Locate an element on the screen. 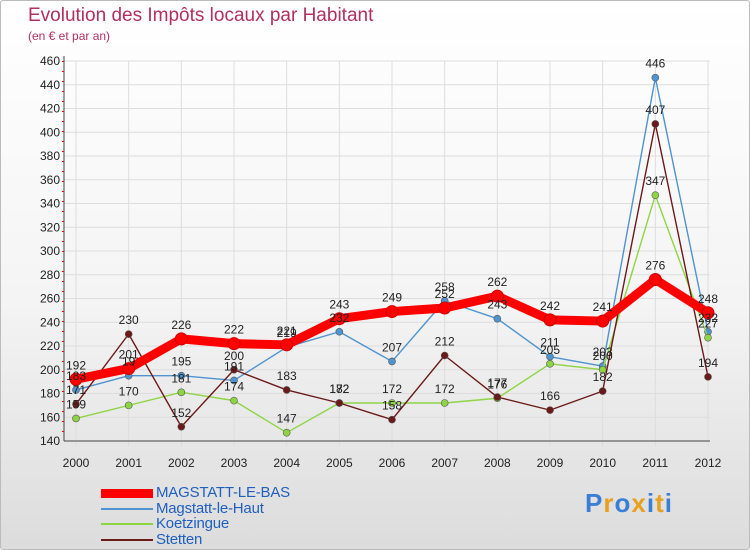 Image resolution: width=750 pixels, height=550 pixels. x-tick-label: 2005 is located at coordinates (339, 463).